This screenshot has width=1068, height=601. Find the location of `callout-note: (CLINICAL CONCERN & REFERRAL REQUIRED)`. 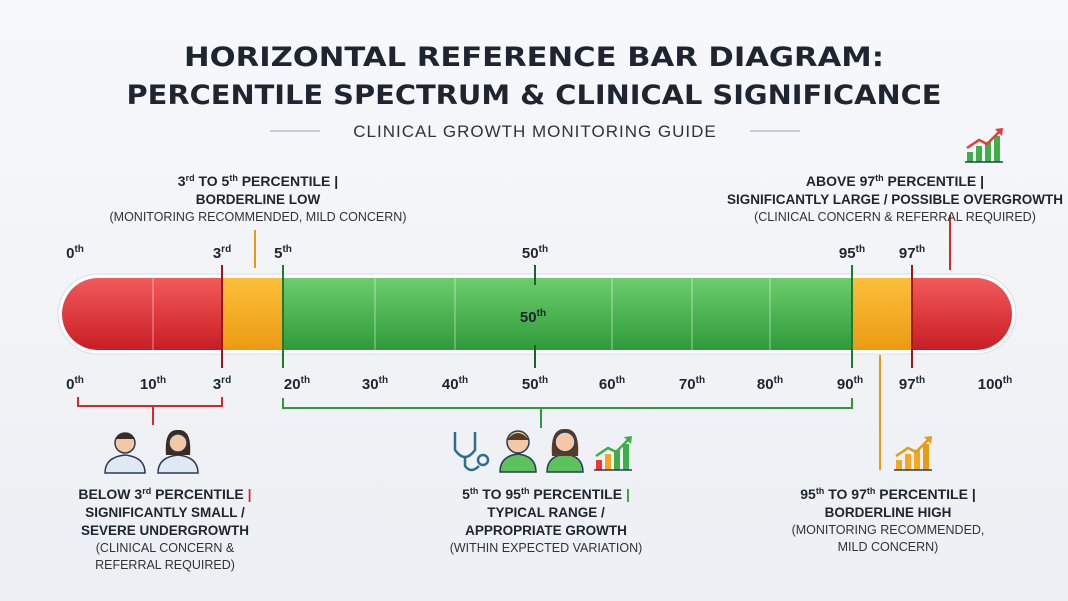

callout-note: (CLINICAL CONCERN & REFERRAL REQUIRED) is located at coordinates (895, 217).